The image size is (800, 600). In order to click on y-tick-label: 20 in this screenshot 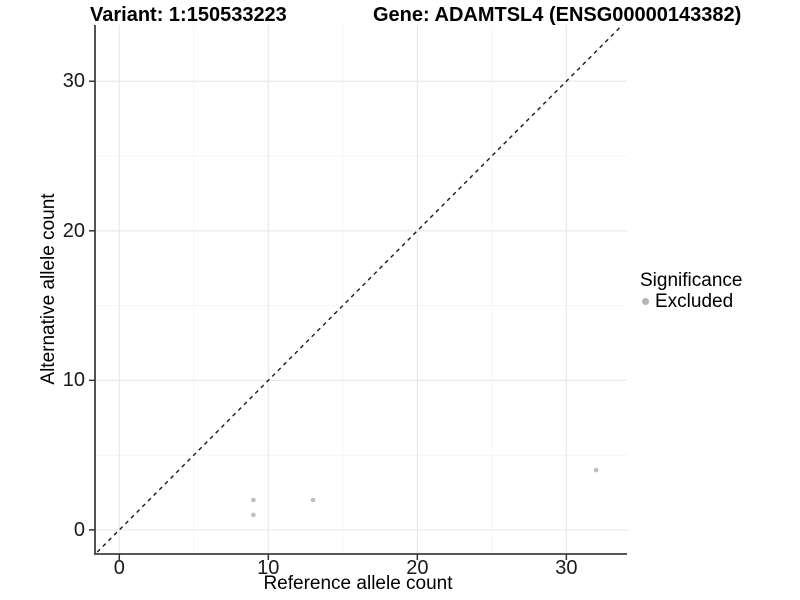, I will do `click(73, 230)`.